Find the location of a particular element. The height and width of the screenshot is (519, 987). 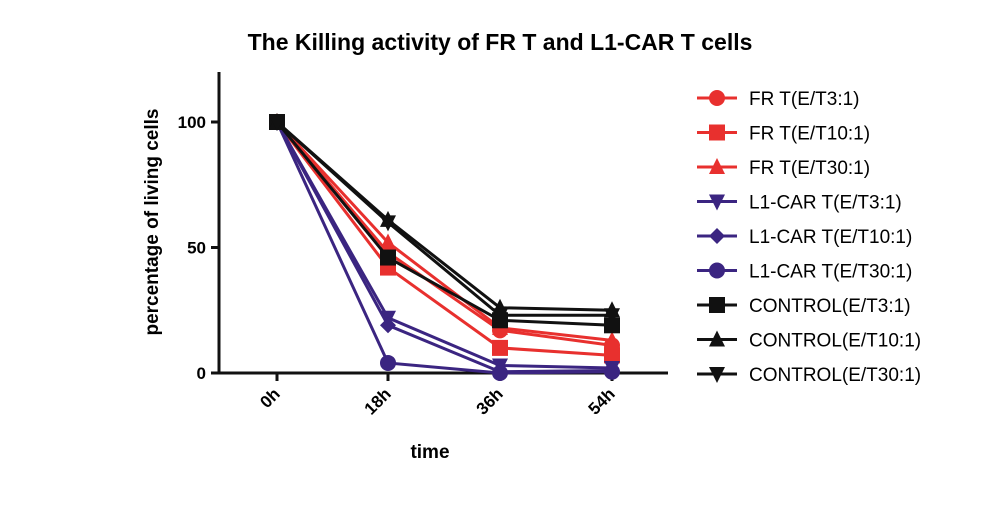

legend-item: FR T(E/T3:1) is located at coordinates (778, 99).